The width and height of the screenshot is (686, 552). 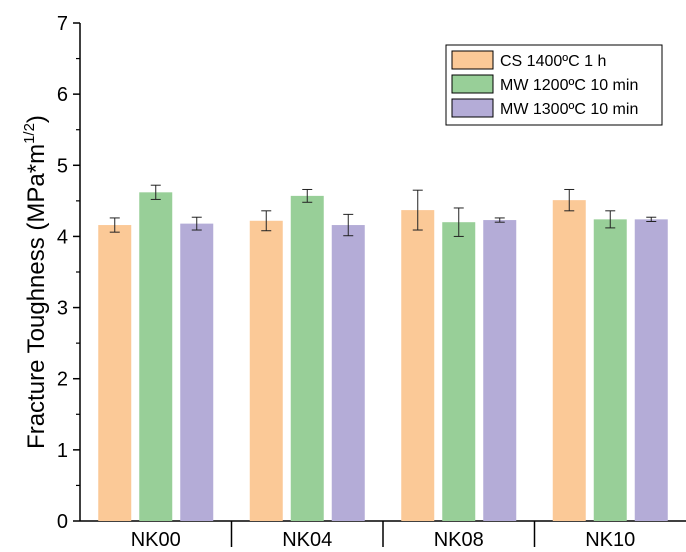 I want to click on category-label: NK00, so click(x=156, y=538).